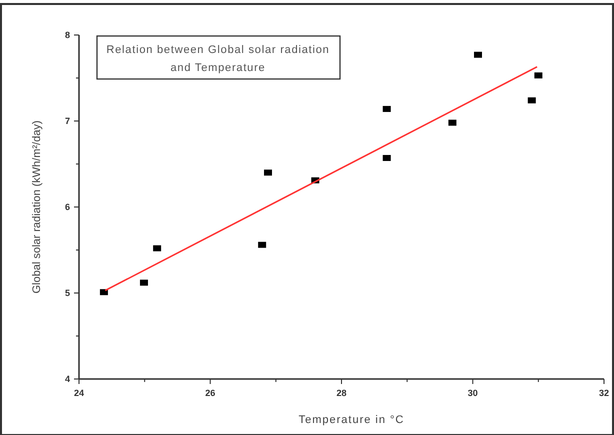 The image size is (614, 435). Describe the element at coordinates (604, 393) in the screenshot. I see `x-tick-label: 32` at that location.